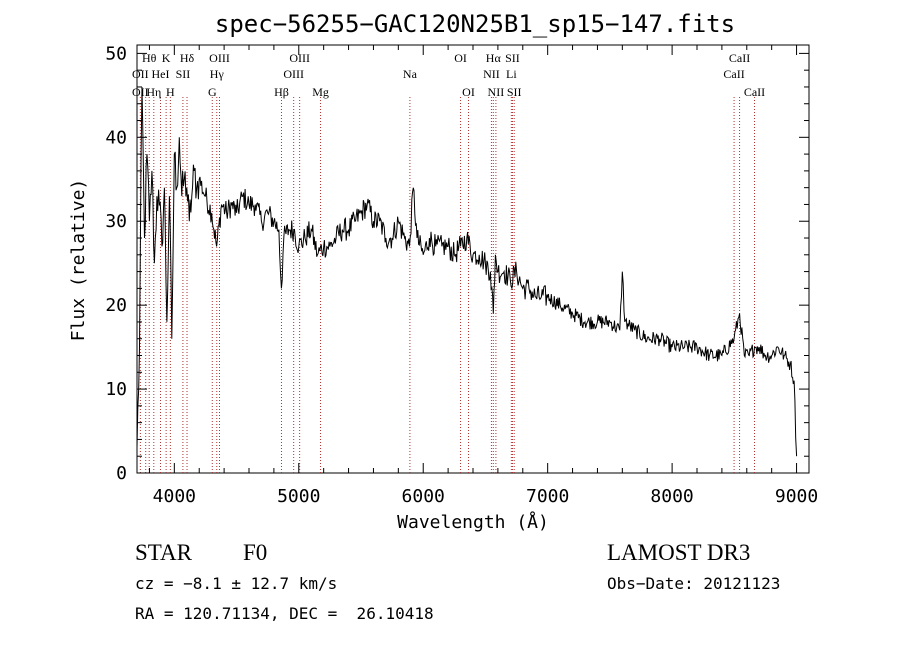  Describe the element at coordinates (423, 496) in the screenshot. I see `x-tick-label: 6000` at that location.